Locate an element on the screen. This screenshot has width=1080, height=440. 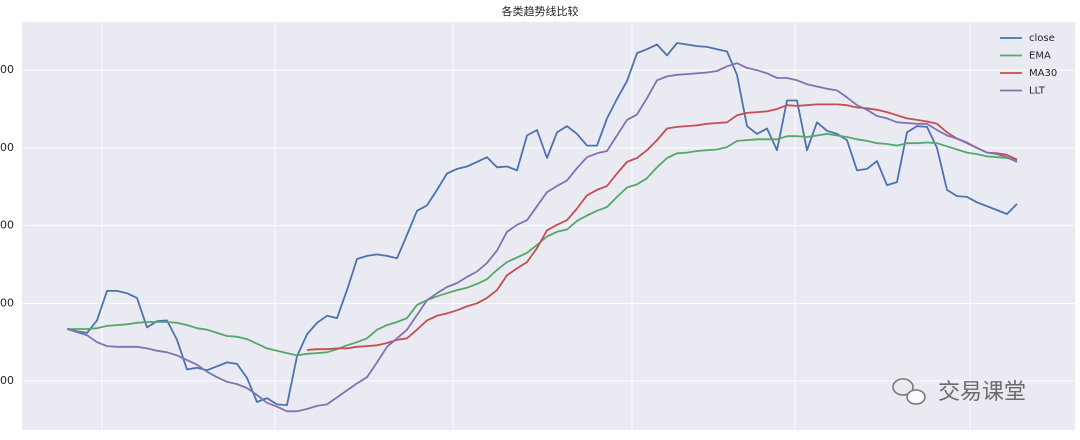
watermark: 交易课堂 is located at coordinates (959, 391).